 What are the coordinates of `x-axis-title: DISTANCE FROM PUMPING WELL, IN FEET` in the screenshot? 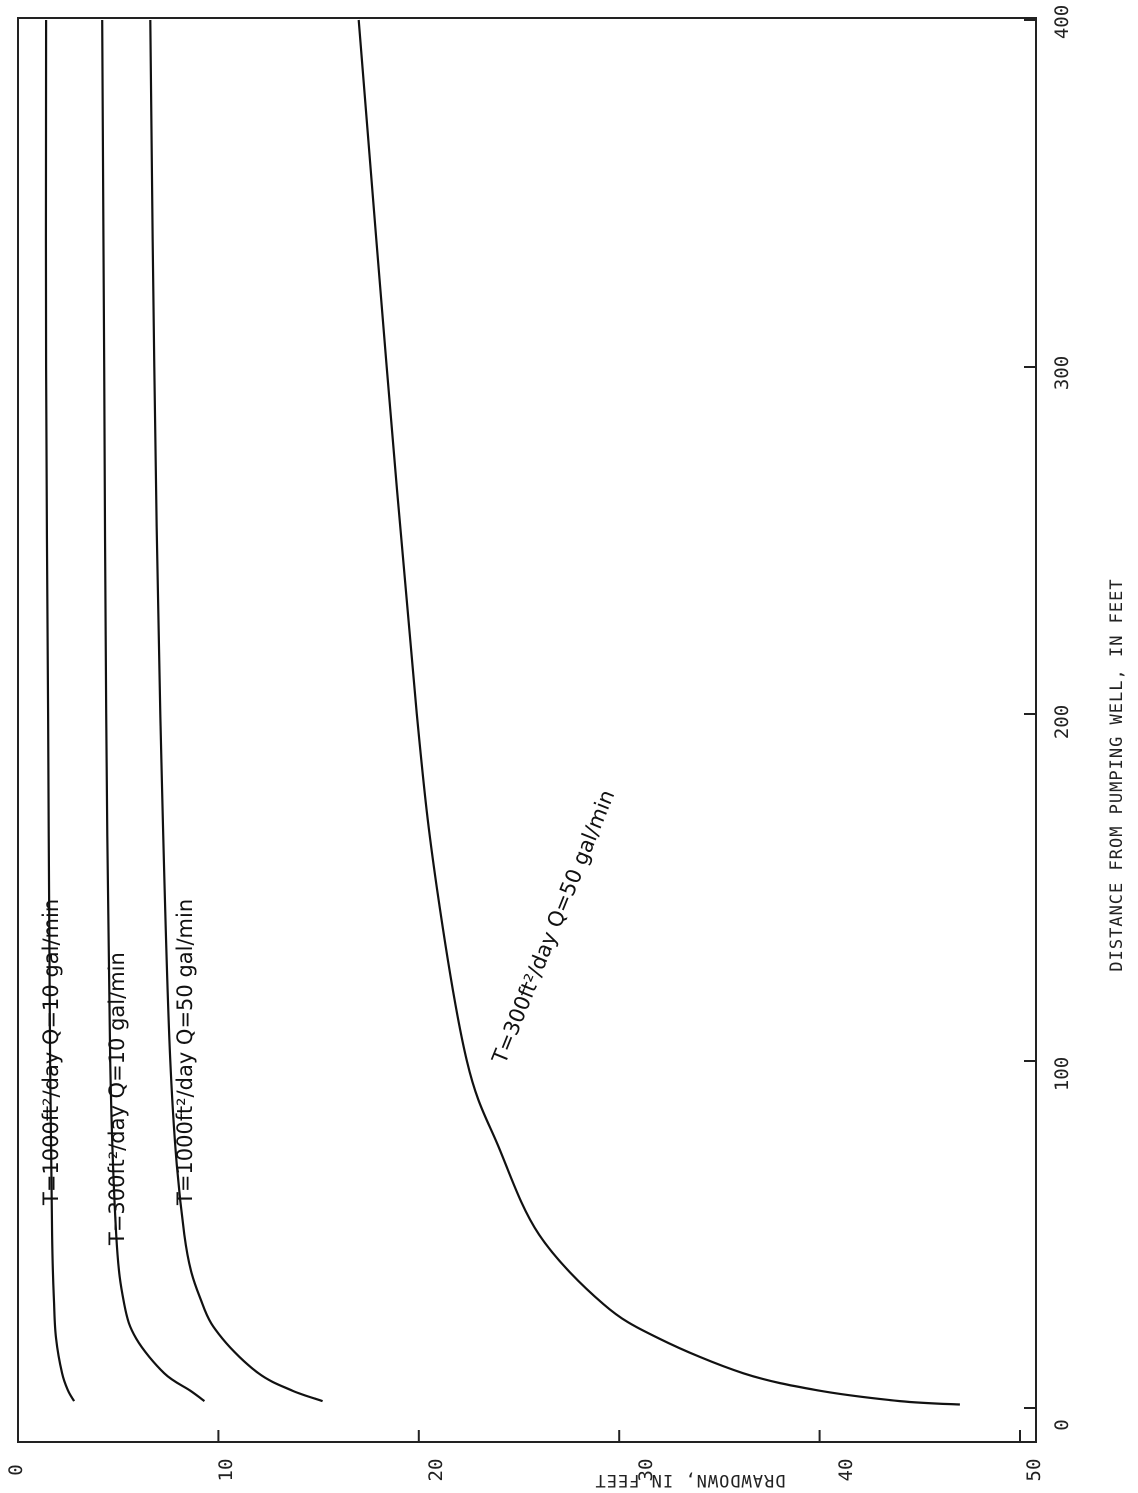 It's located at (1117, 774).